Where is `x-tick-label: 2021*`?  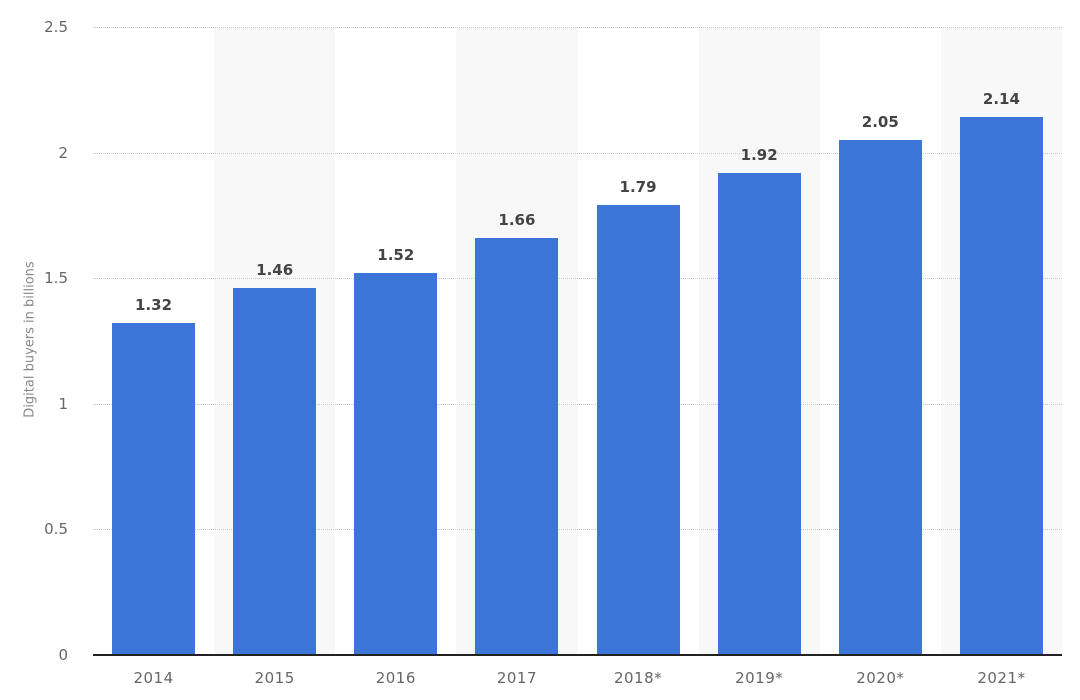 x-tick-label: 2021* is located at coordinates (1001, 678).